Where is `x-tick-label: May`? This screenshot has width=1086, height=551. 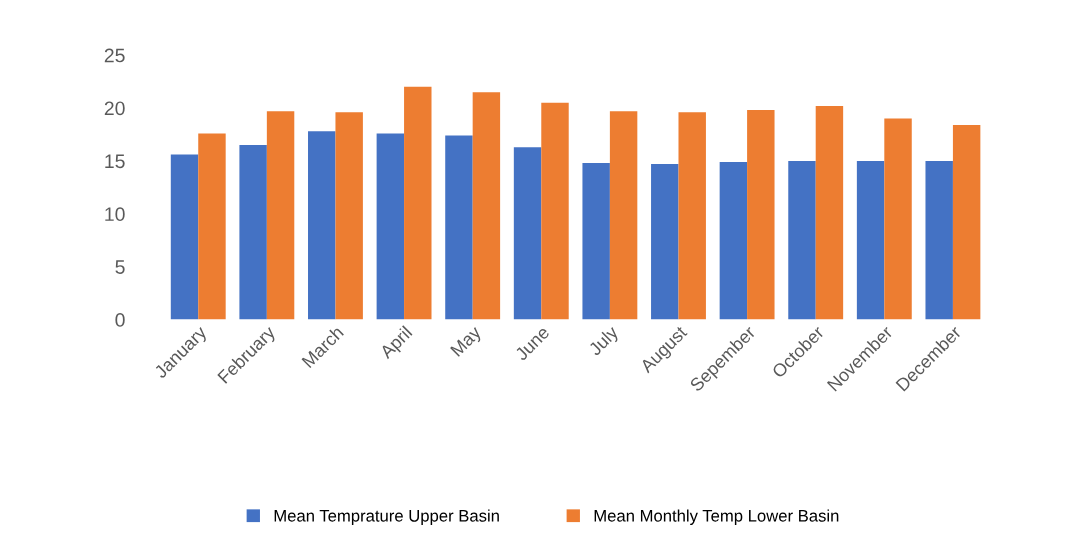
x-tick-label: May is located at coordinates (467, 342).